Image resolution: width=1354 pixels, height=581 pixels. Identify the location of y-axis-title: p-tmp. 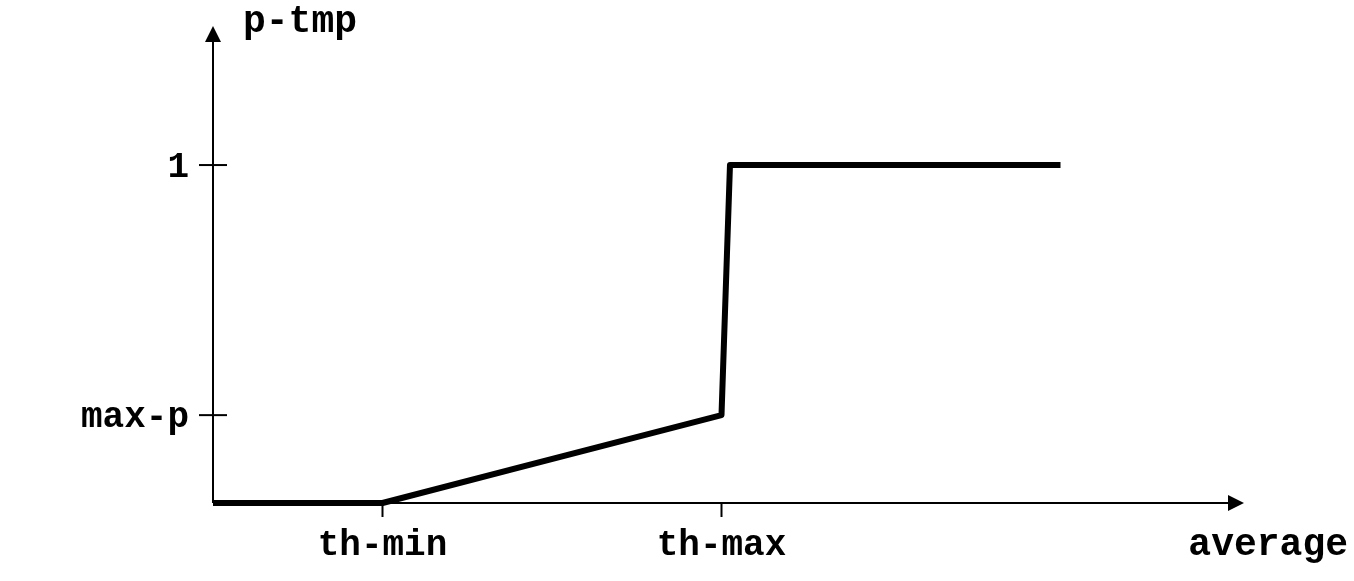
(300, 21).